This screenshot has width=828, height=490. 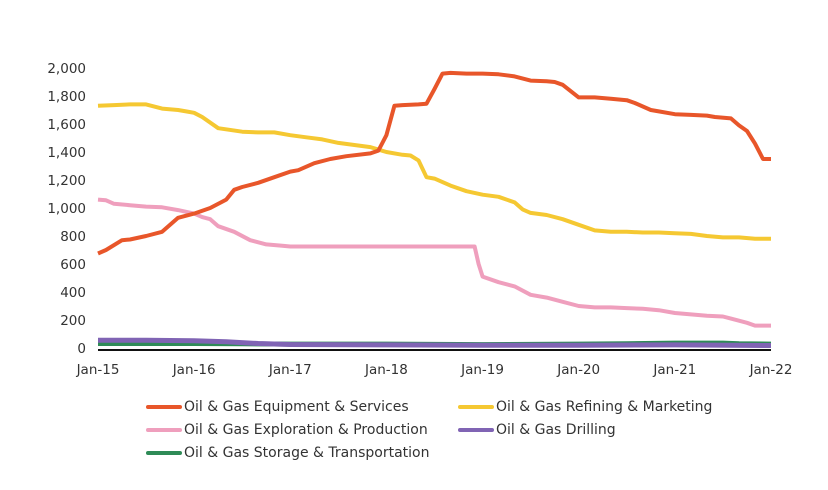 What do you see at coordinates (66, 69) in the screenshot?
I see `y-tick-label: 2,000` at bounding box center [66, 69].